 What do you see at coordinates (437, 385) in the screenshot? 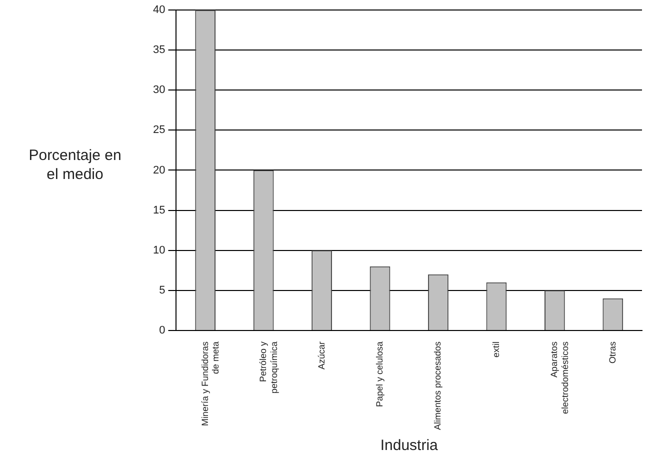
I see `x-tick-label: Alimentos procesados` at bounding box center [437, 385].